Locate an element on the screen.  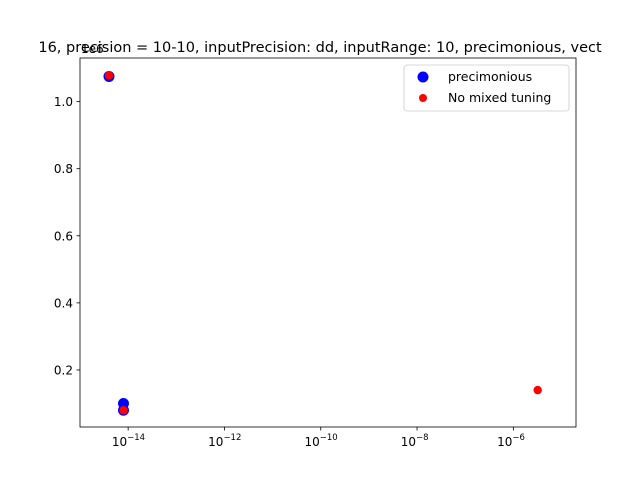
x-tick-label: 10 −6 is located at coordinates (511, 441).